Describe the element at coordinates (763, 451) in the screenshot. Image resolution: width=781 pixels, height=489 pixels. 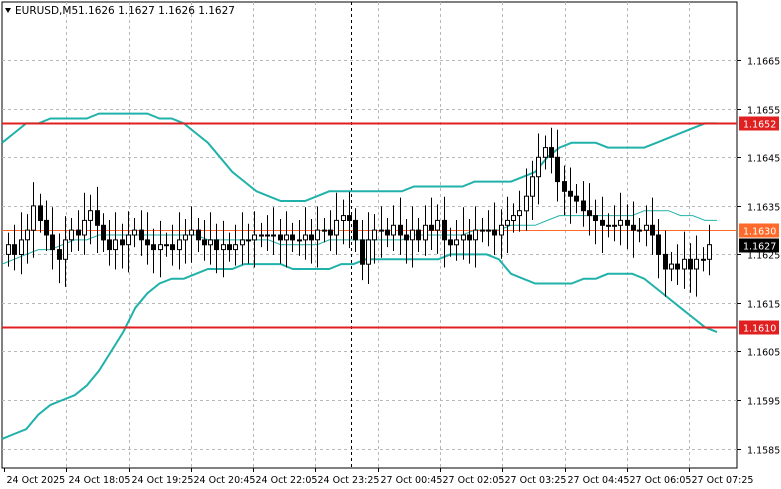
I see `y-tick-label: 1.1585` at that location.